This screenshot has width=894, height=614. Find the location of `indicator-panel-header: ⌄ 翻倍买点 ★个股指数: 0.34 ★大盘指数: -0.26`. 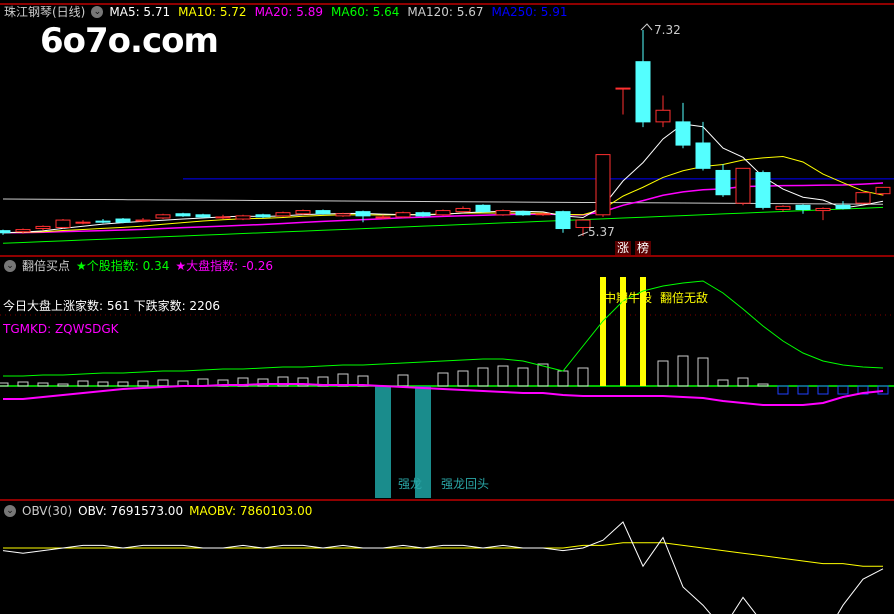

indicator-panel-header: ⌄ 翻倍买点 ★个股指数: 0.34 ★大盘指数: -0.26 is located at coordinates (138, 266).